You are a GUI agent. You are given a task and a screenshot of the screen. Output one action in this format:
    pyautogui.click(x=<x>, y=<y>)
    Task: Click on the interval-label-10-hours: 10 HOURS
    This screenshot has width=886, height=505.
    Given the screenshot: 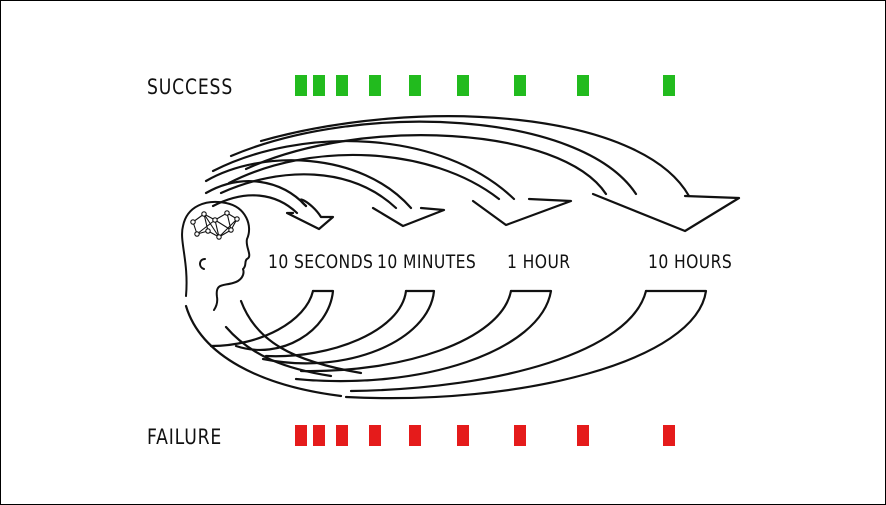 What is the action you would take?
    pyautogui.click(x=690, y=262)
    